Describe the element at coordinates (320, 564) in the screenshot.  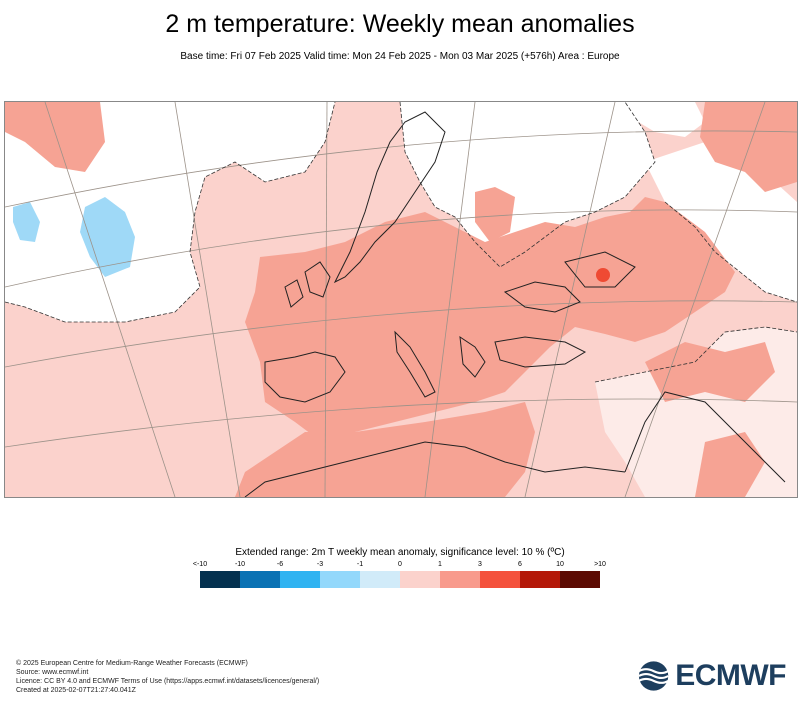
I see `legend-tick: -3` at that location.